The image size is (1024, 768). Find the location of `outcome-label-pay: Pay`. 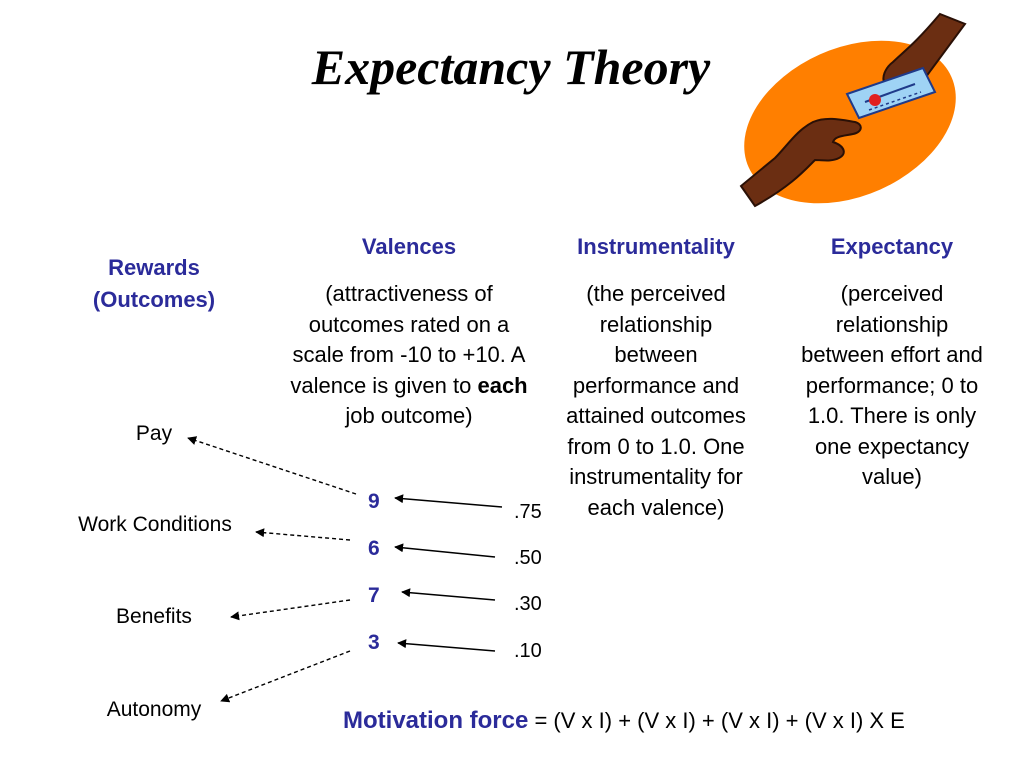

outcome-label-pay: Pay is located at coordinates (154, 433).